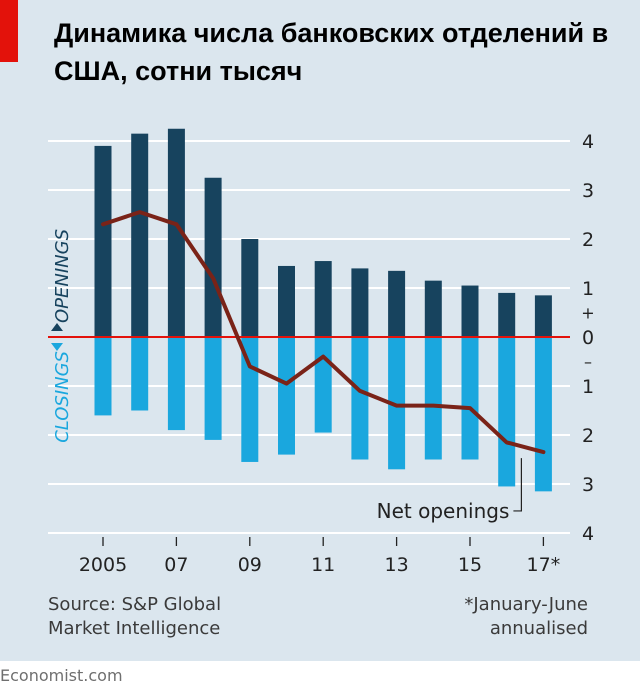 The width and height of the screenshot is (640, 696). I want to click on net-openings-annotation: Net openings, so click(443, 511).